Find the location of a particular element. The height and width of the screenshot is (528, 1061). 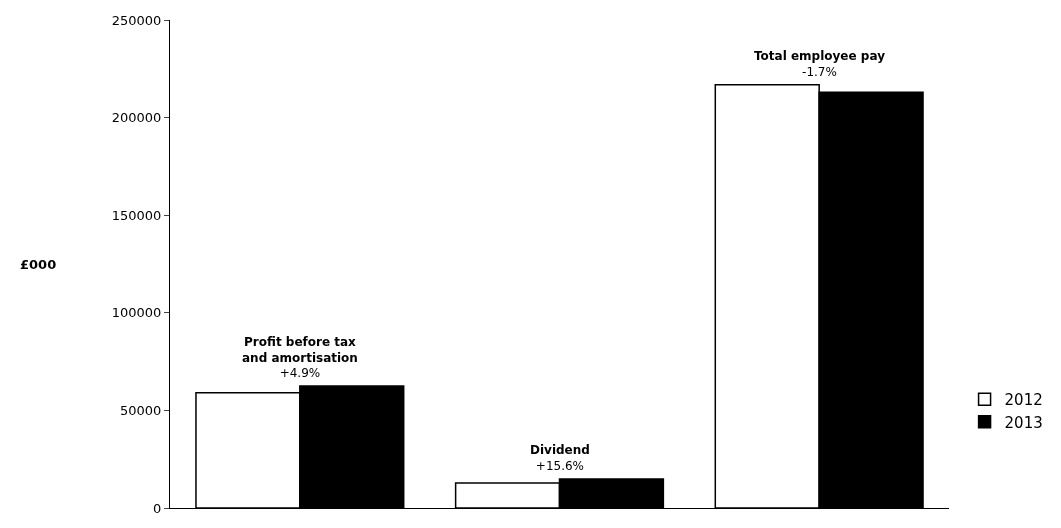

y-tick-label: 100000 is located at coordinates (136, 313).